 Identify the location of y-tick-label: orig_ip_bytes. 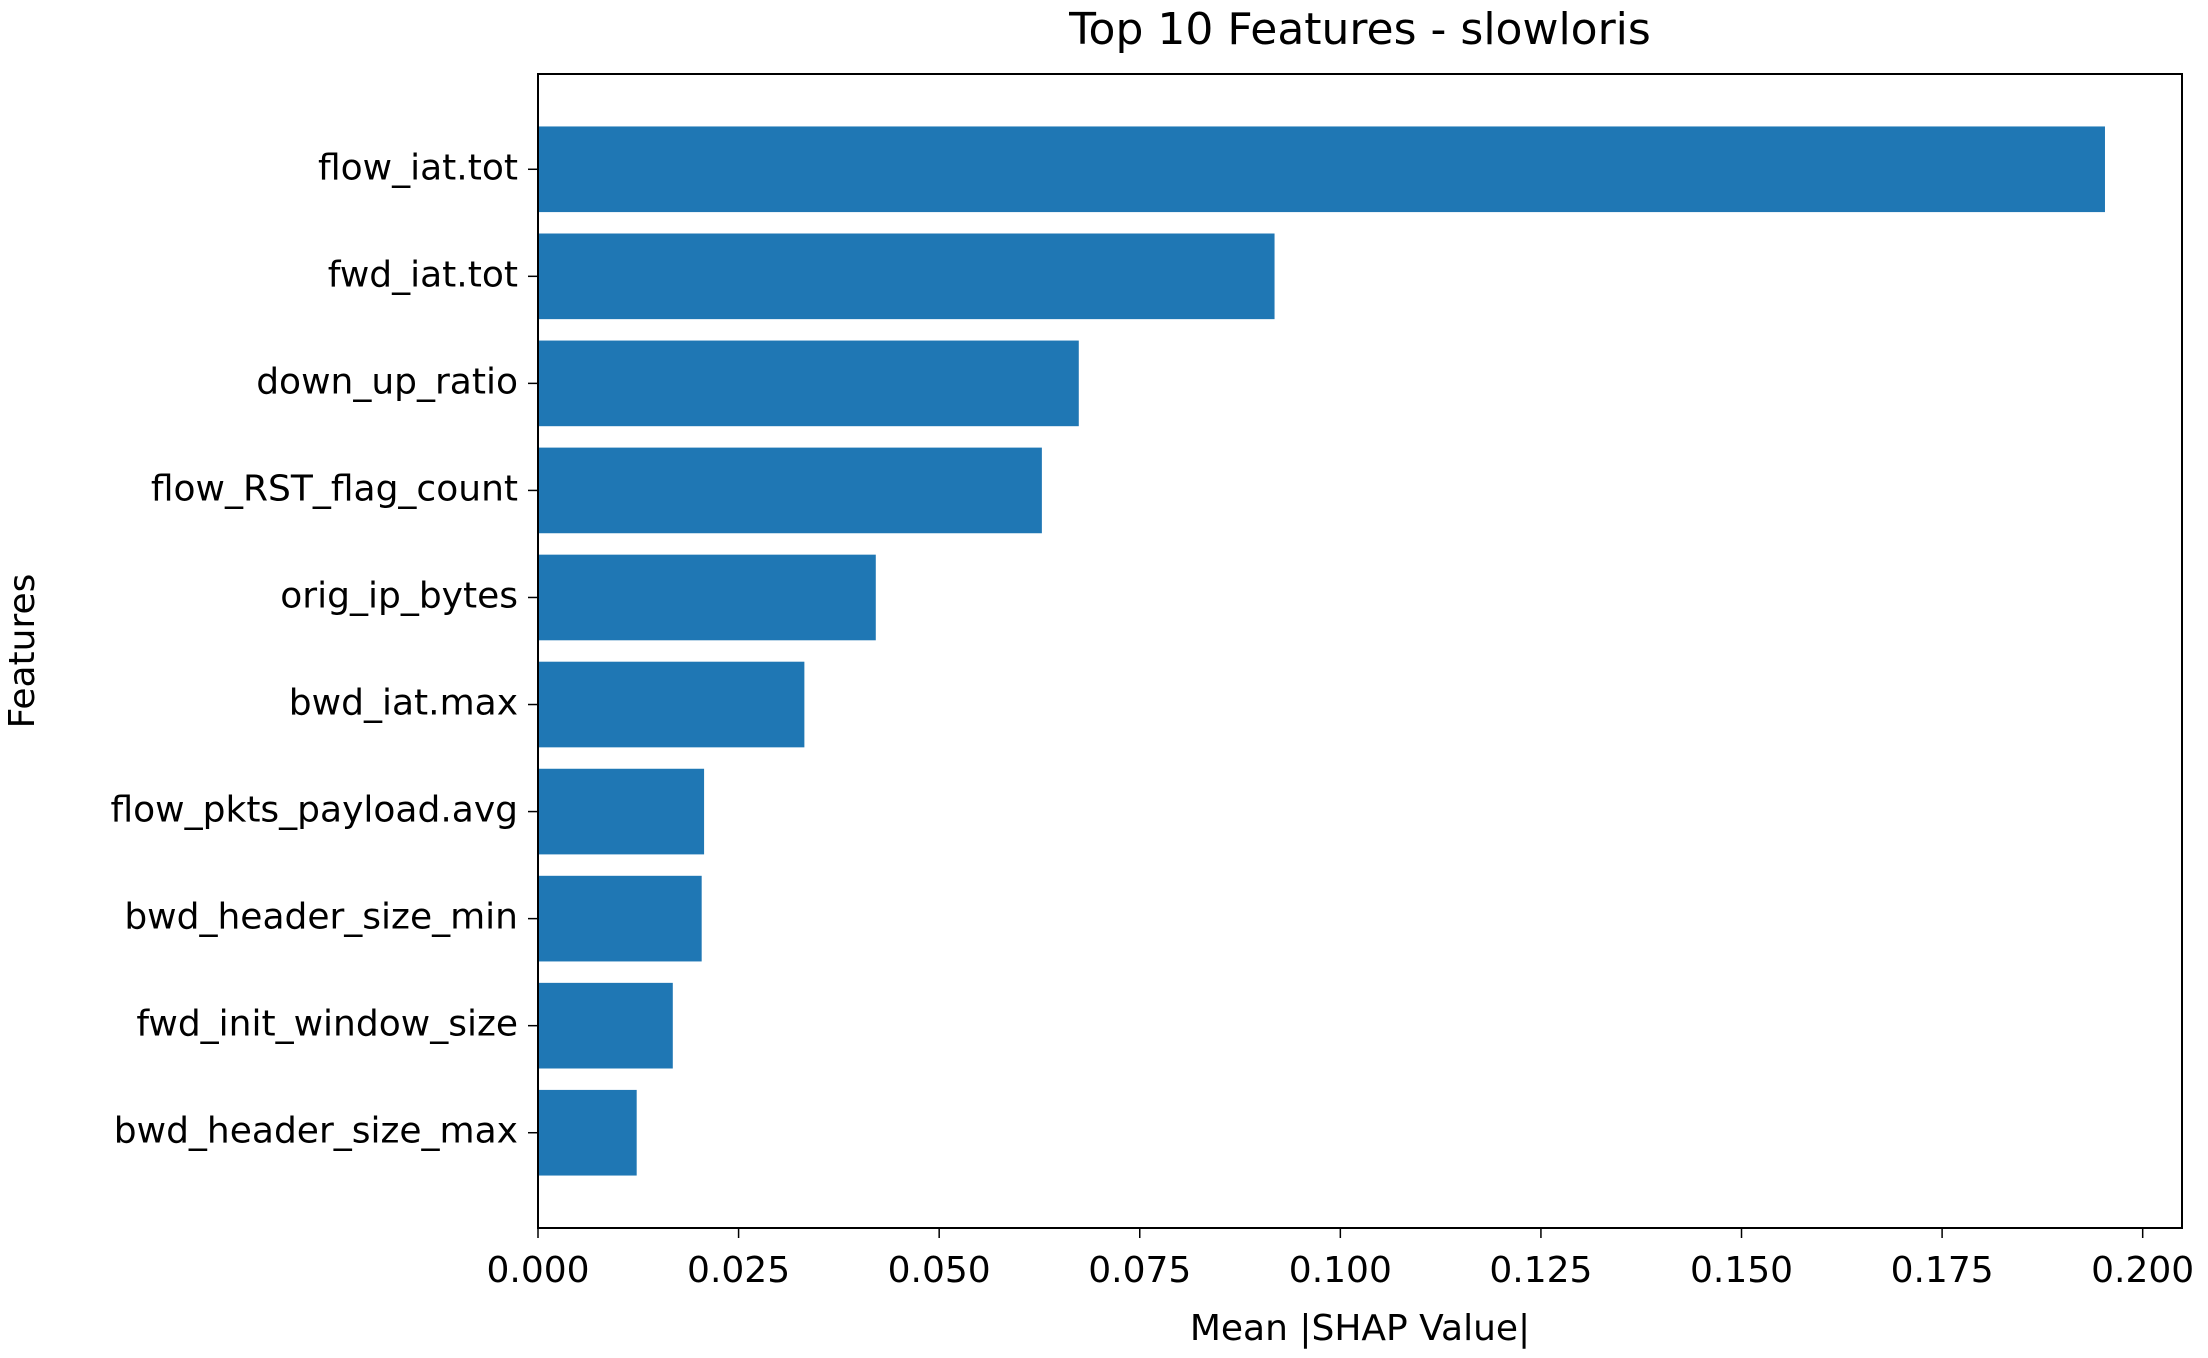
(399, 595).